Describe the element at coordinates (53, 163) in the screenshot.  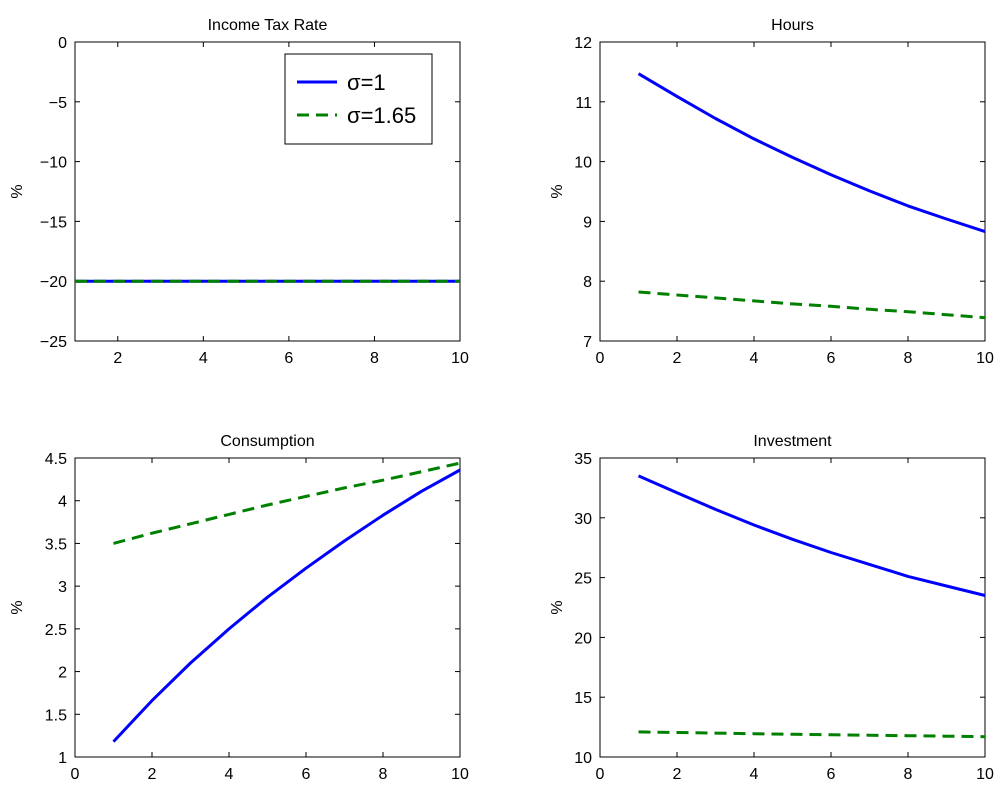
I see `y-tick-label: −10` at that location.